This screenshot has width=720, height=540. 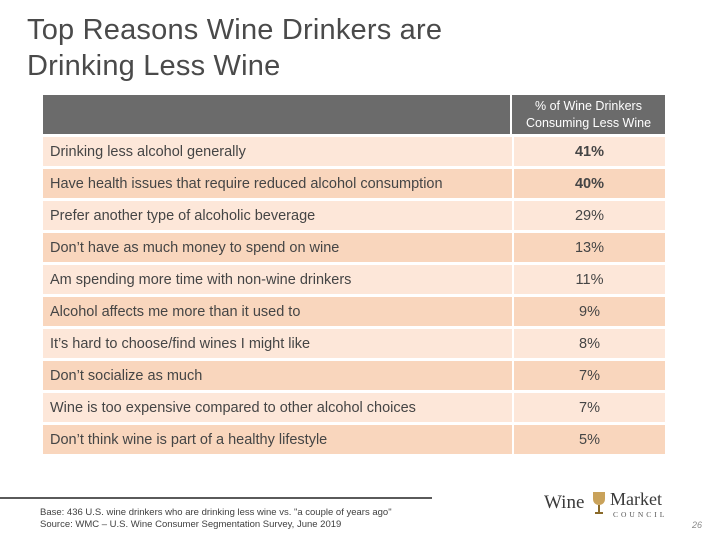 What do you see at coordinates (588, 114) in the screenshot?
I see `percent-column-header: % of Wine Drinkers Consuming Less Wine` at bounding box center [588, 114].